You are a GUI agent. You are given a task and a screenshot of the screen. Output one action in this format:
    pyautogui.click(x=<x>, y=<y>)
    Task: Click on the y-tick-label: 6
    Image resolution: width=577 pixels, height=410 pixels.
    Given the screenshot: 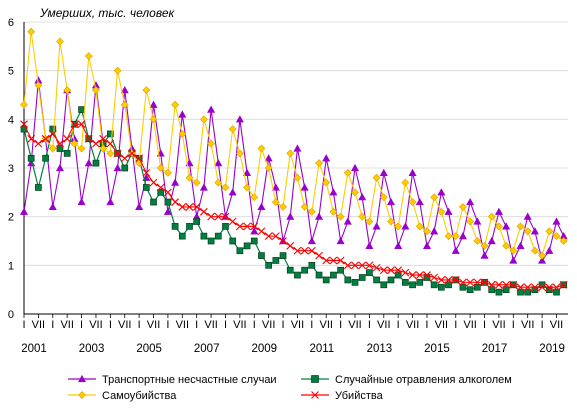 What is the action you would take?
    pyautogui.click(x=11, y=23)
    